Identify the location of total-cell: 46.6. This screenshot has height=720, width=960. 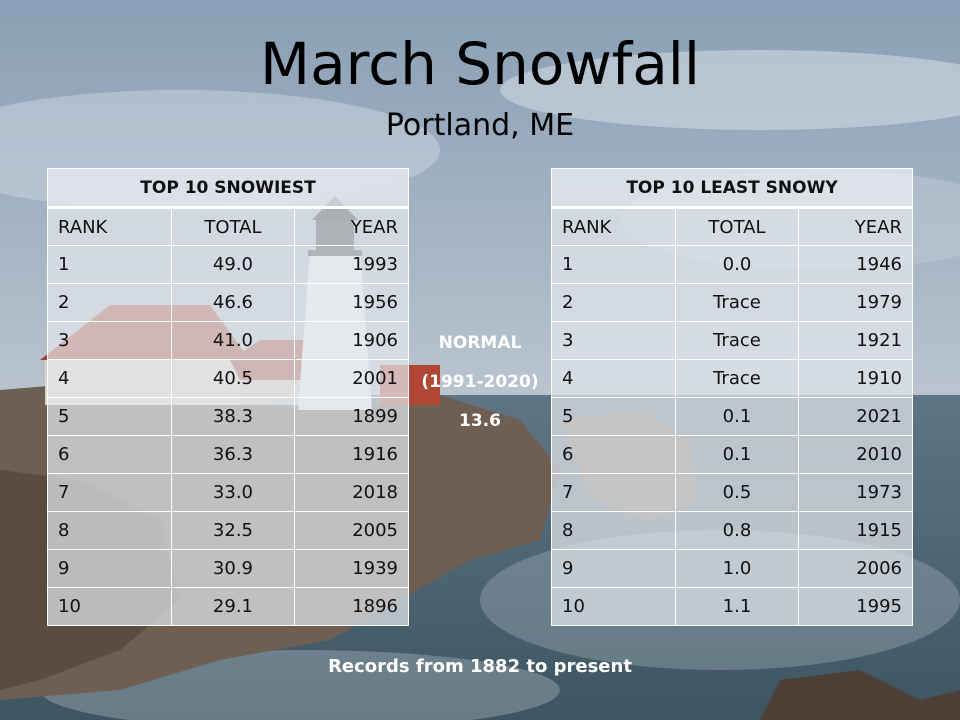
(233, 302).